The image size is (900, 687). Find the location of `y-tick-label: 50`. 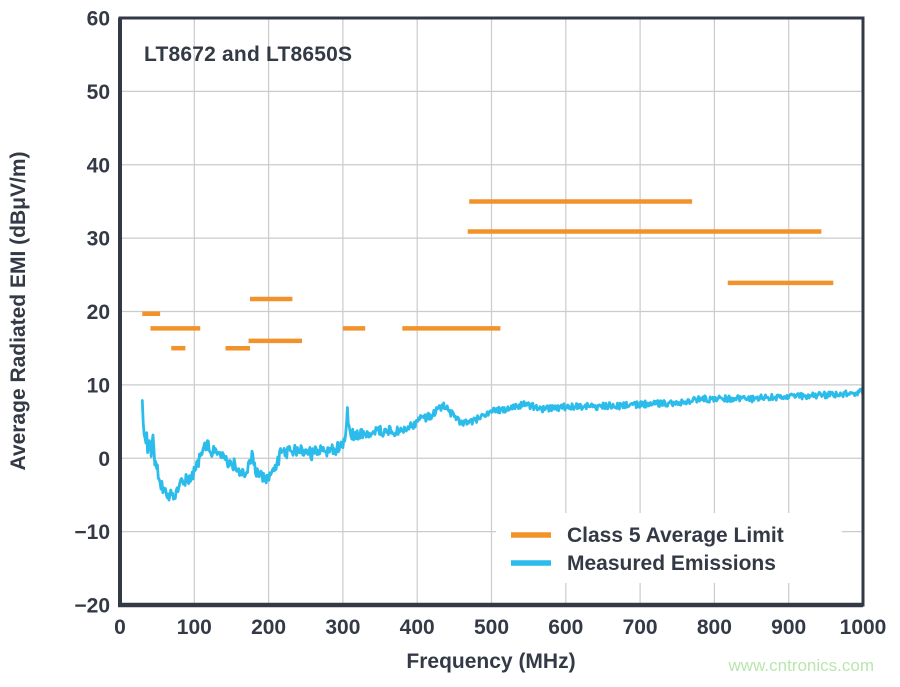

y-tick-label: 50 is located at coordinates (98, 92).